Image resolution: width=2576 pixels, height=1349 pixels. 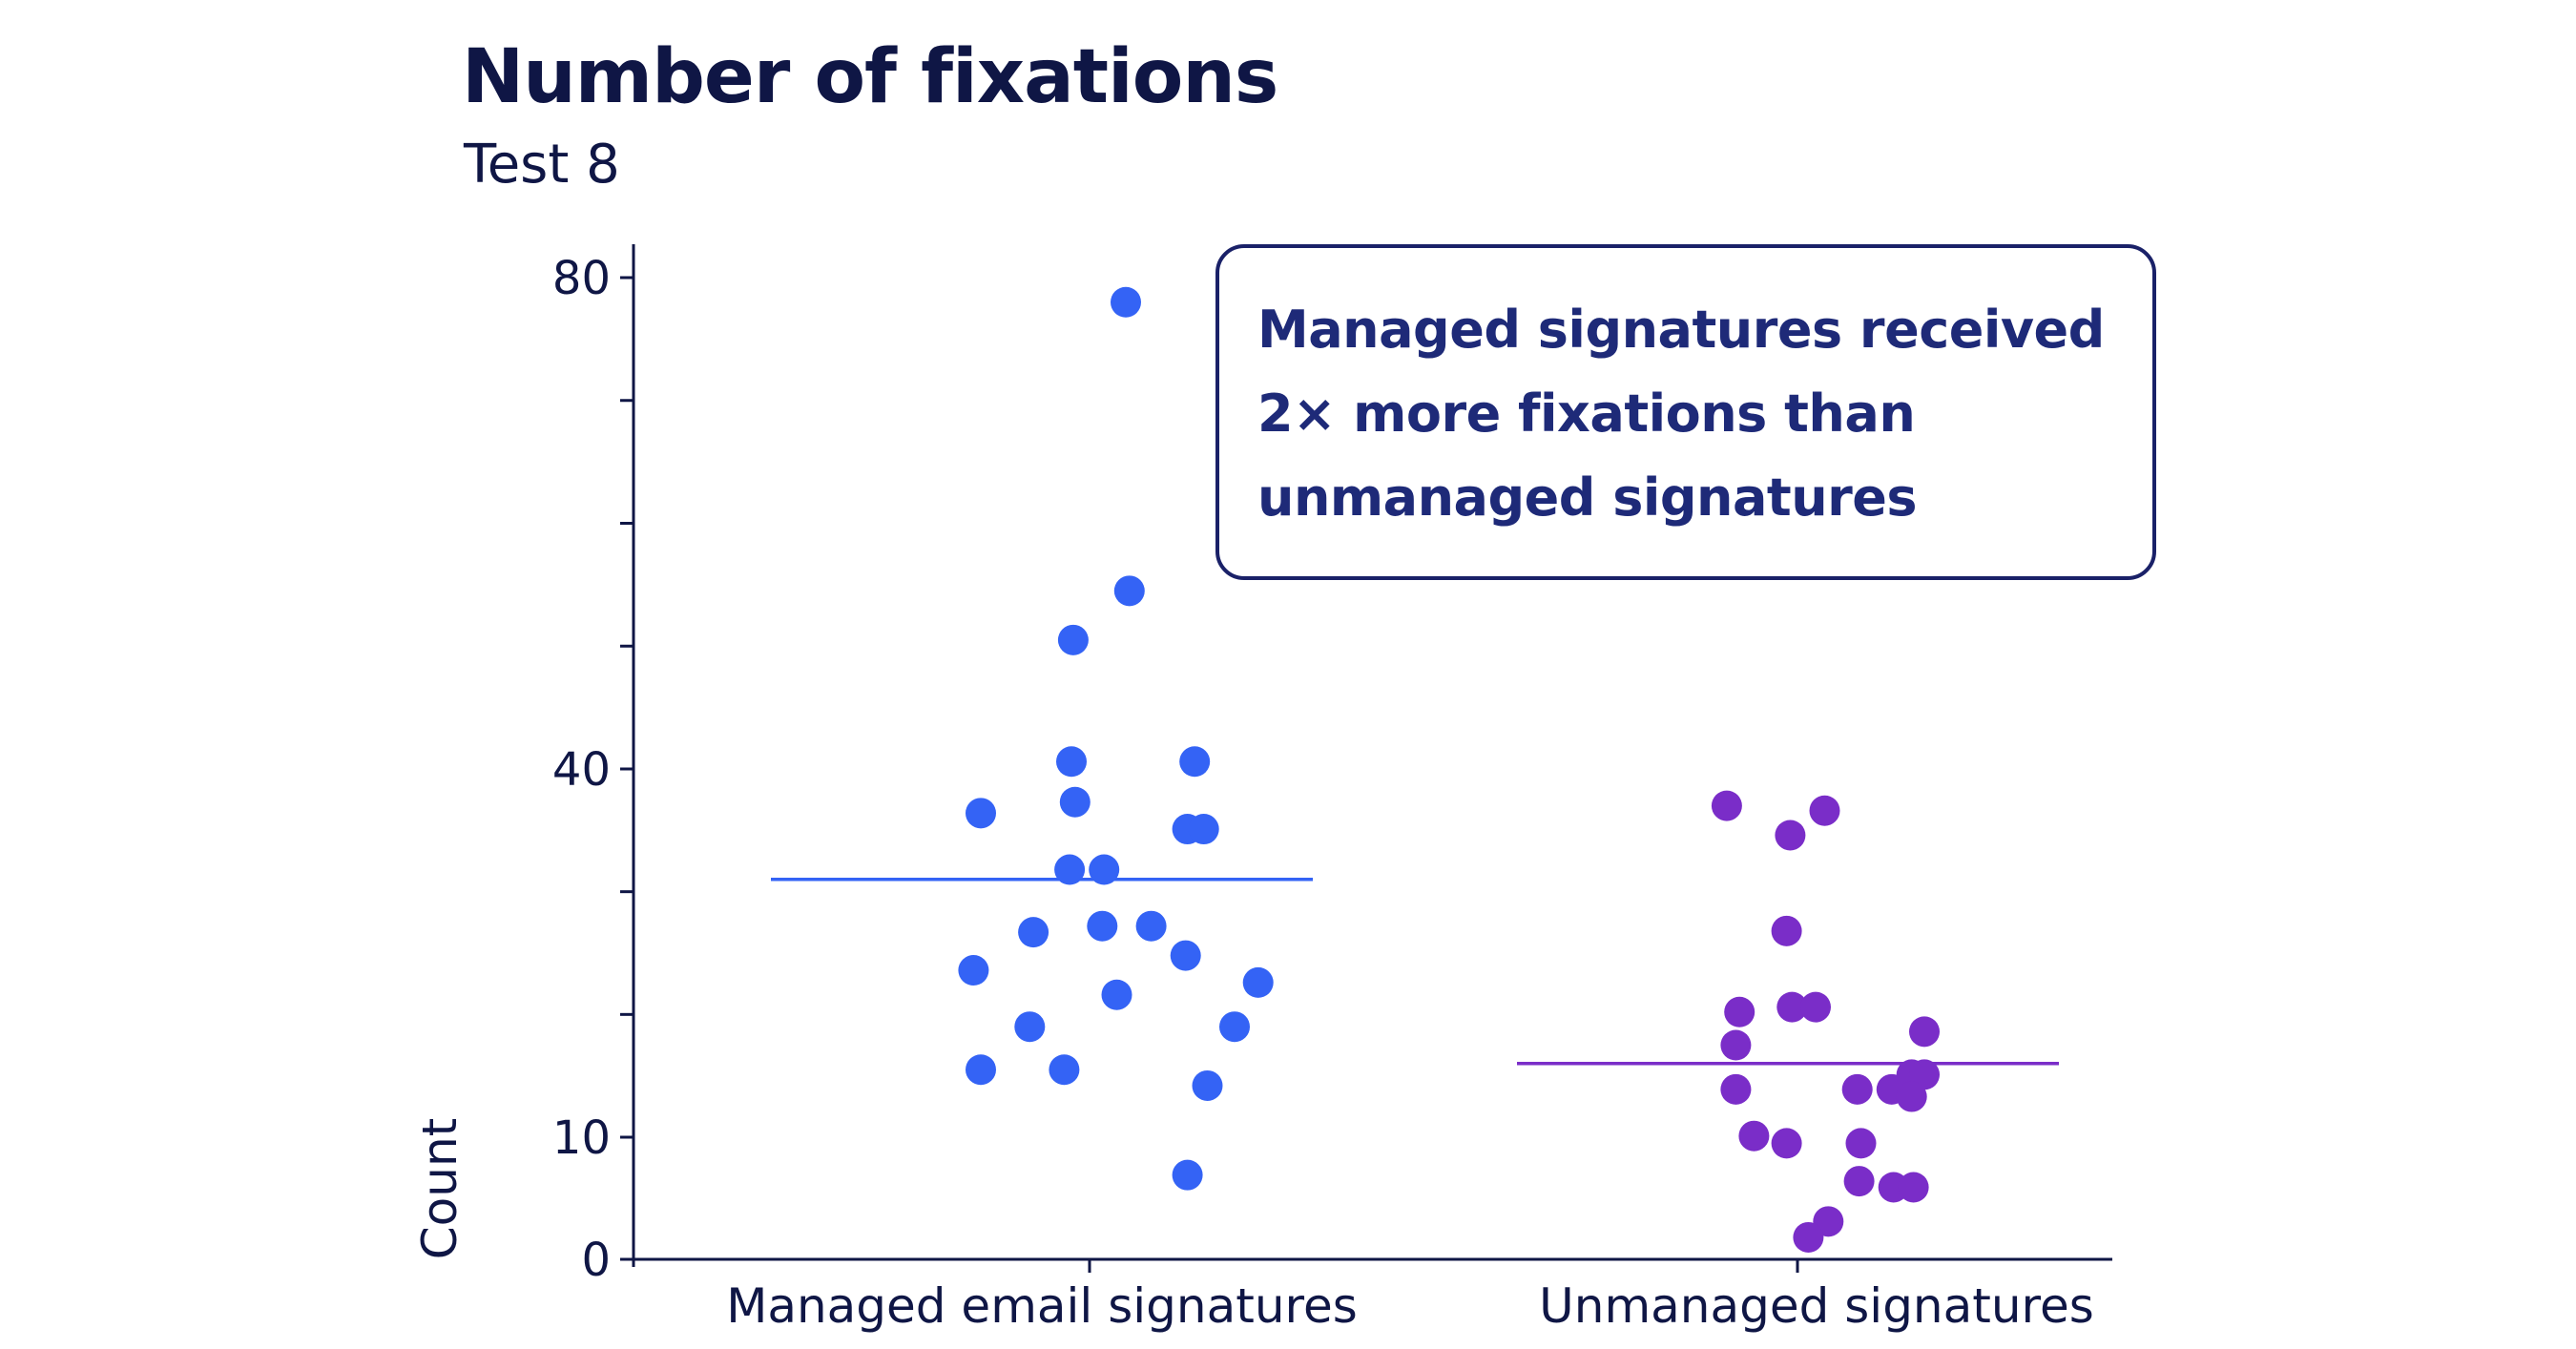 I want to click on annotation-line-1: Managed signatures received, so click(x=1681, y=330).